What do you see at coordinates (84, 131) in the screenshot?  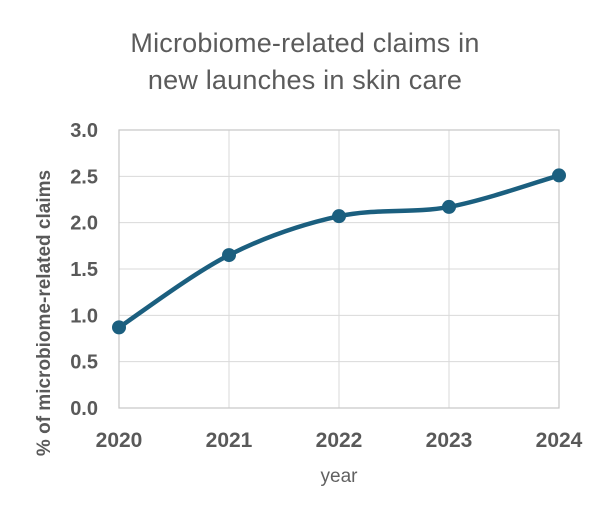 I see `y-tick-label: 3.0` at bounding box center [84, 131].